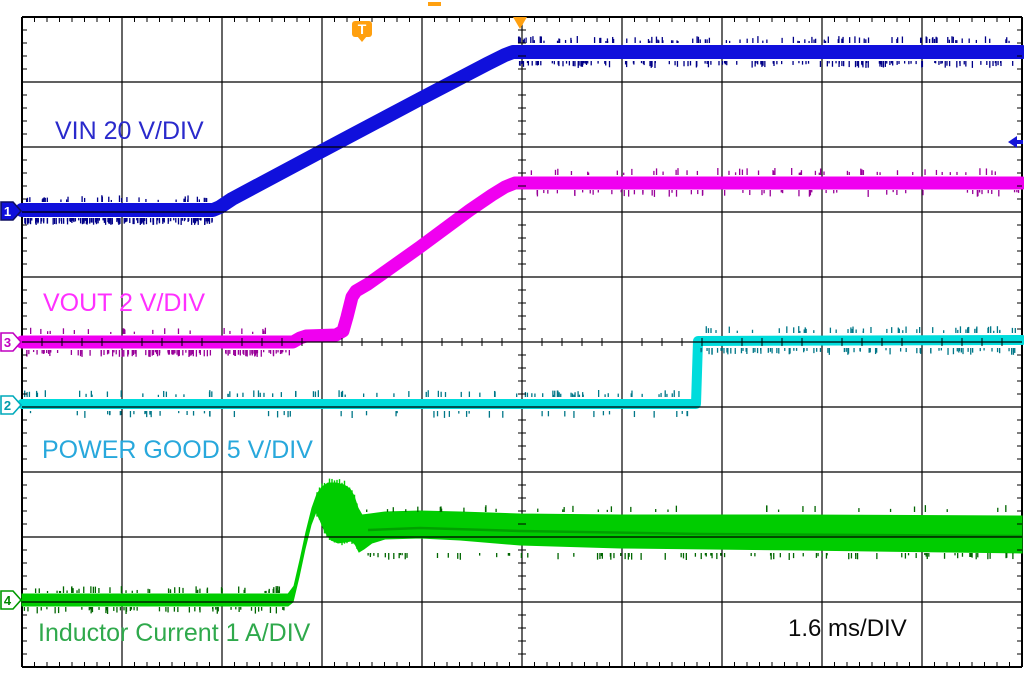  Describe the element at coordinates (7, 342) in the screenshot. I see `channel-3-tag-number: 3` at that location.